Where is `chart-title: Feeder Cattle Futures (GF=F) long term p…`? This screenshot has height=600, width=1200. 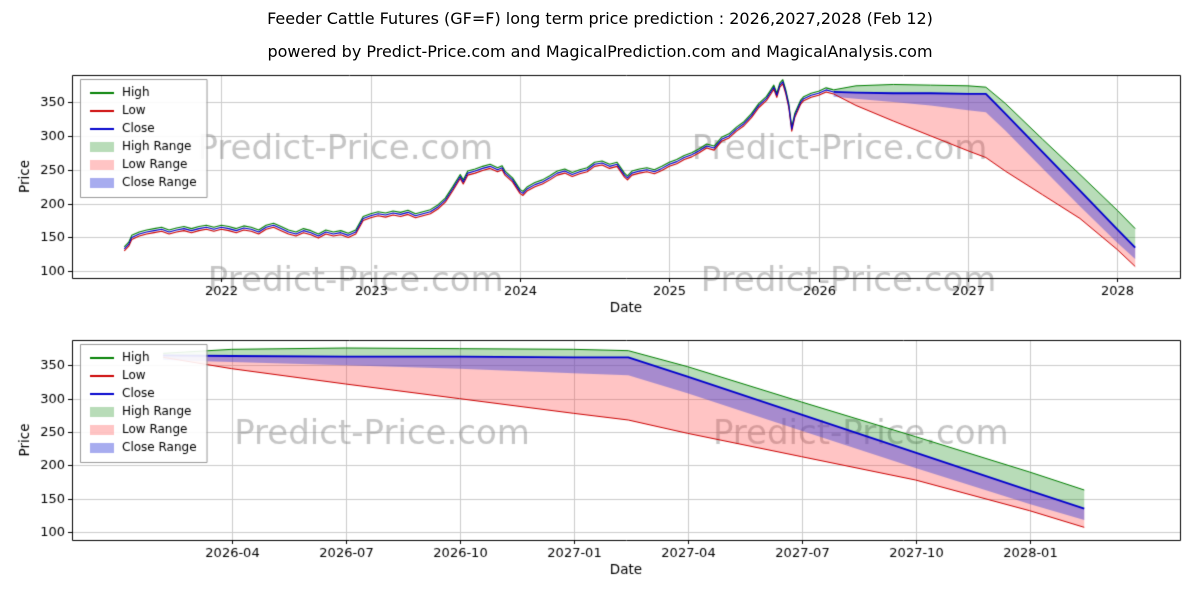 chart-title: Feeder Cattle Futures (GF=F) long term p… is located at coordinates (600, 18).